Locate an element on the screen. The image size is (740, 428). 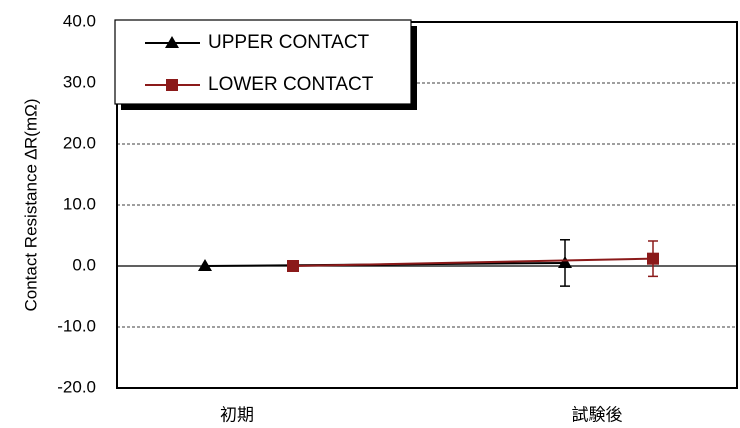
y-tick-label: -10.0 is located at coordinates (76, 325).